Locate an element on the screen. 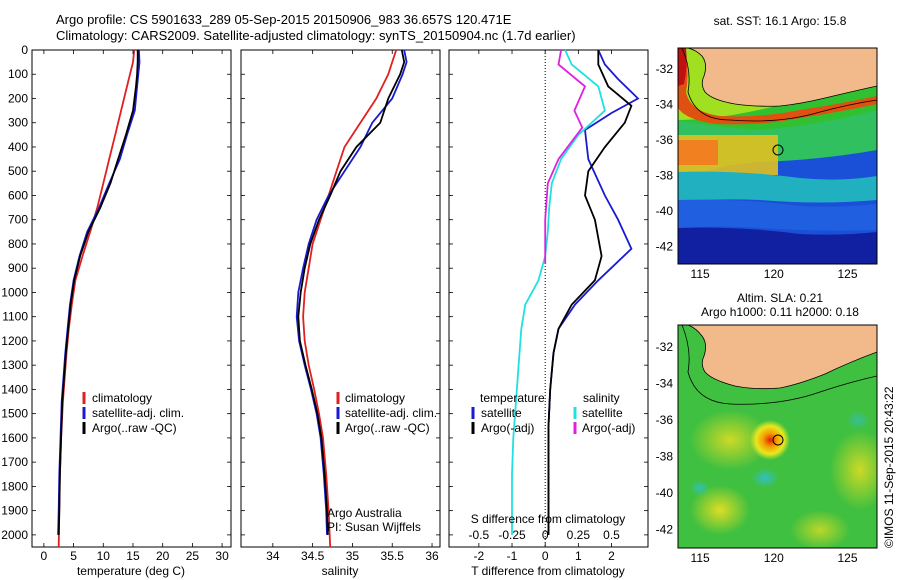  depth-tick-label: 1000 is located at coordinates (14, 292).